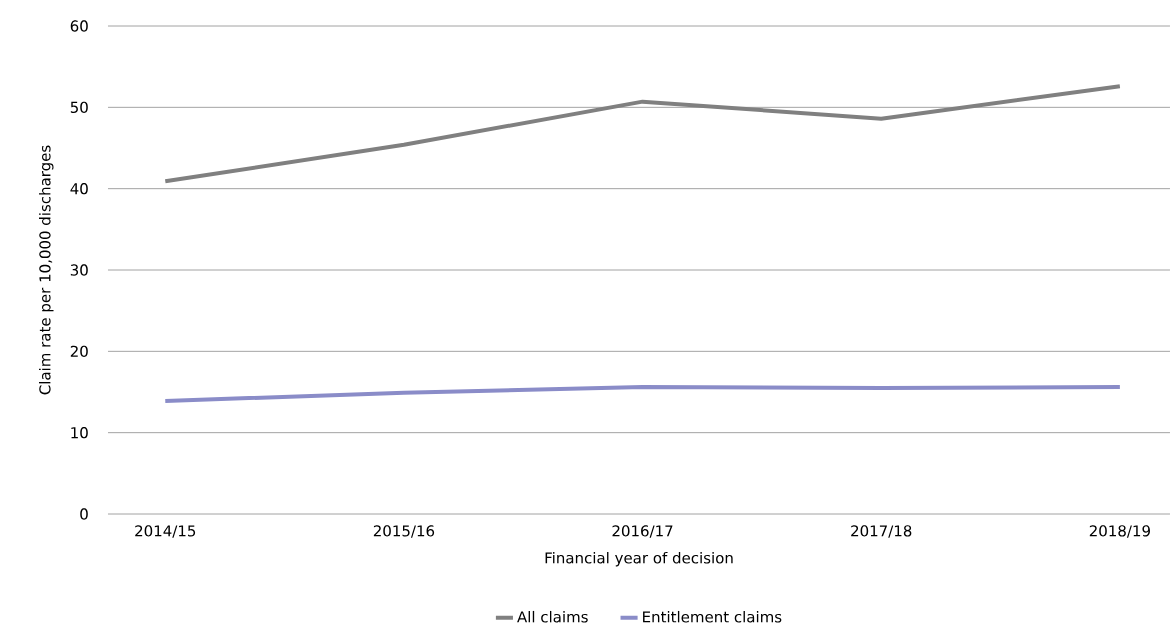 The width and height of the screenshot is (1170, 624). Describe the element at coordinates (79, 270) in the screenshot. I see `y-tick-label: 30` at that location.